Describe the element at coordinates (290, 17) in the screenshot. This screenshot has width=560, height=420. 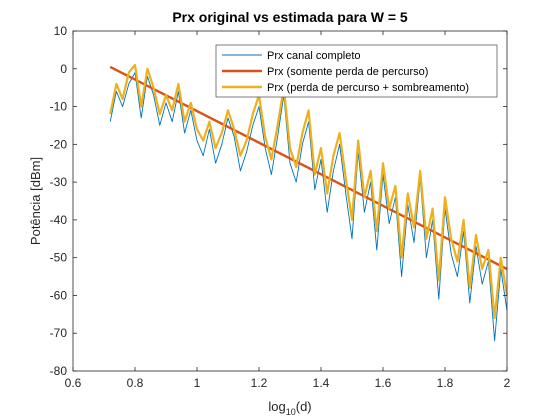
I see `chart-title: Prx original vs estimada para W = 5` at that location.